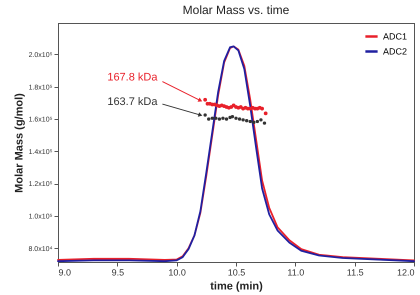 The image size is (420, 295). I want to click on x-tick-label: 12.0, so click(405, 273).